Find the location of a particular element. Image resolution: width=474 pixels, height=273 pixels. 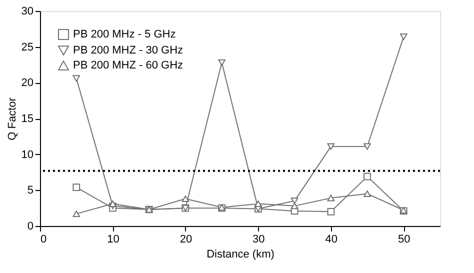

y-tick-label: 10 is located at coordinates (27, 154).